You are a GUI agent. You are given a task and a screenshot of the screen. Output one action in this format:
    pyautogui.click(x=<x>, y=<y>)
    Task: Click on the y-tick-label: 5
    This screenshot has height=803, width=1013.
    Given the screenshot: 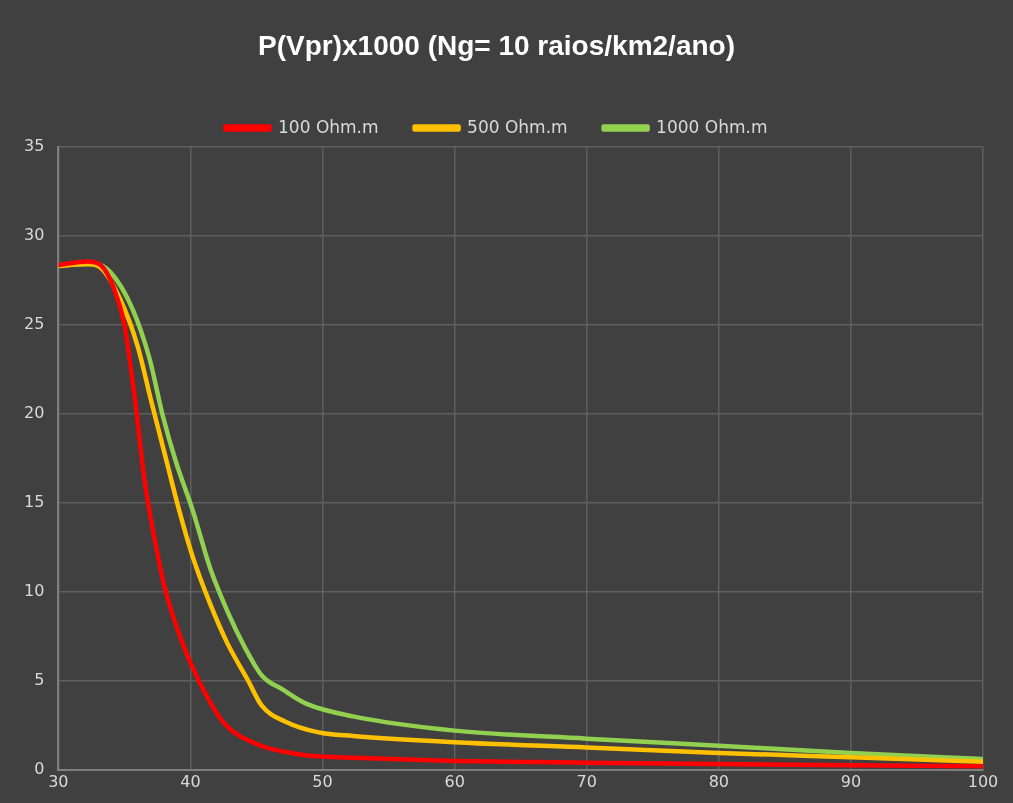 What is the action you would take?
    pyautogui.click(x=39, y=679)
    